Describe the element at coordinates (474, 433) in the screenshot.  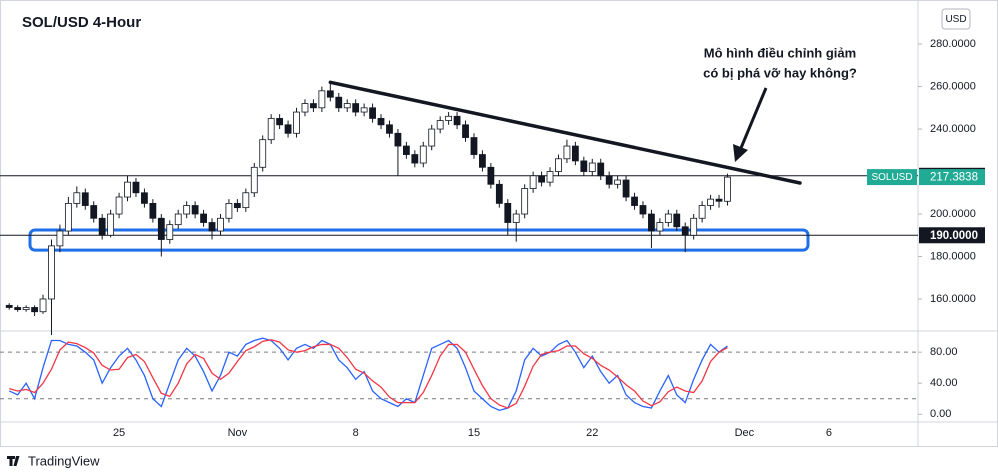
I see `x-tick-label: 15` at that location.